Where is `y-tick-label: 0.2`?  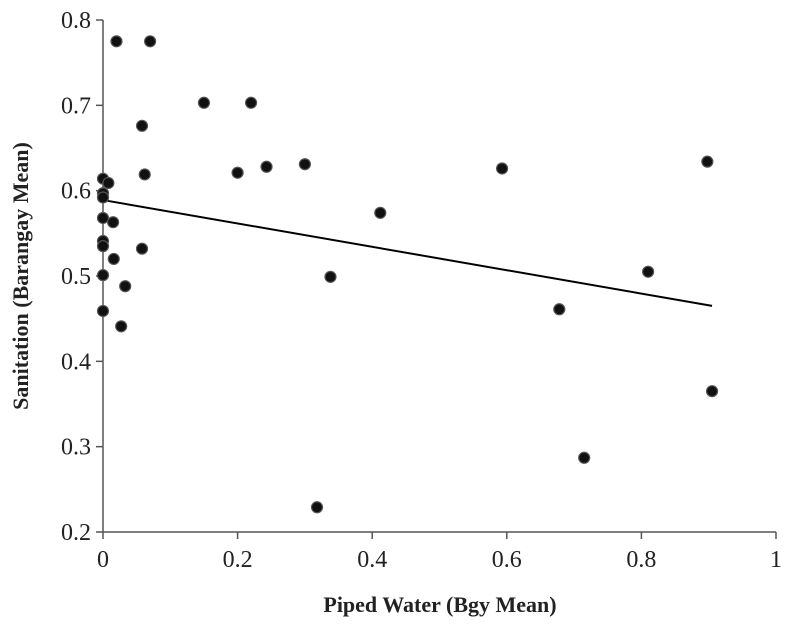
y-tick-label: 0.2 is located at coordinates (76, 533).